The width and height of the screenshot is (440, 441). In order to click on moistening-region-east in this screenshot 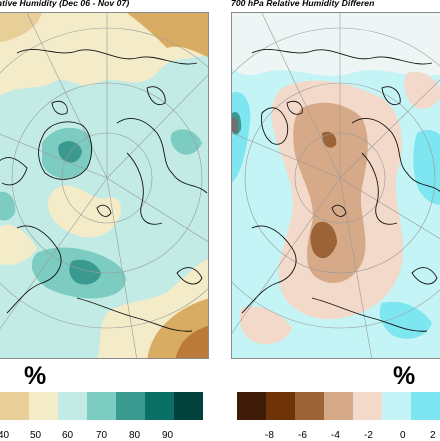, I will do `click(426, 167)`.